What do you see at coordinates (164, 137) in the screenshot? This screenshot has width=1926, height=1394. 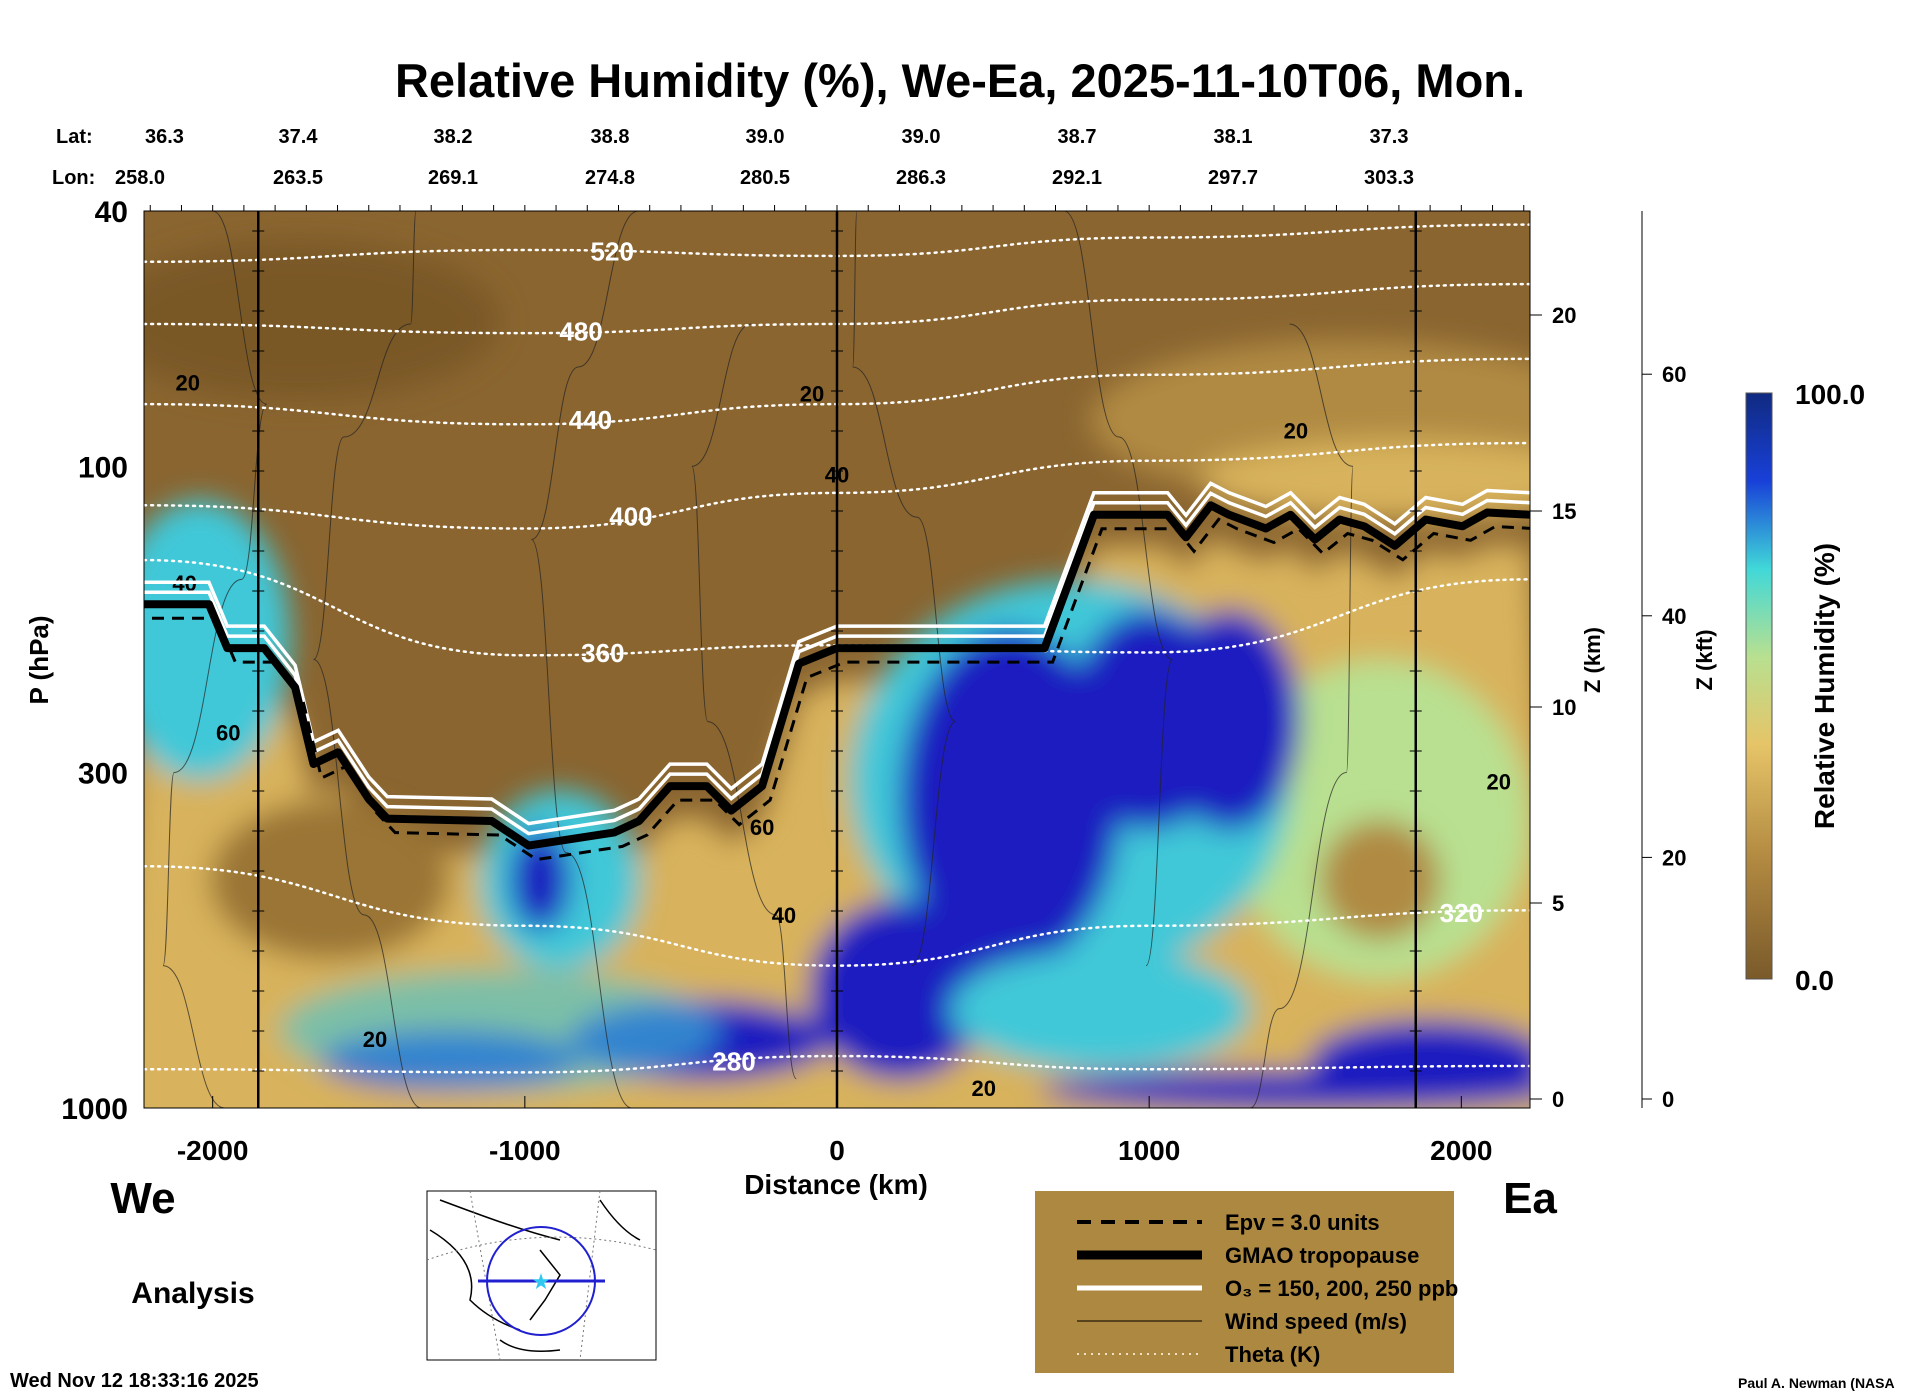 I see `lat-value: 36.3` at bounding box center [164, 137].